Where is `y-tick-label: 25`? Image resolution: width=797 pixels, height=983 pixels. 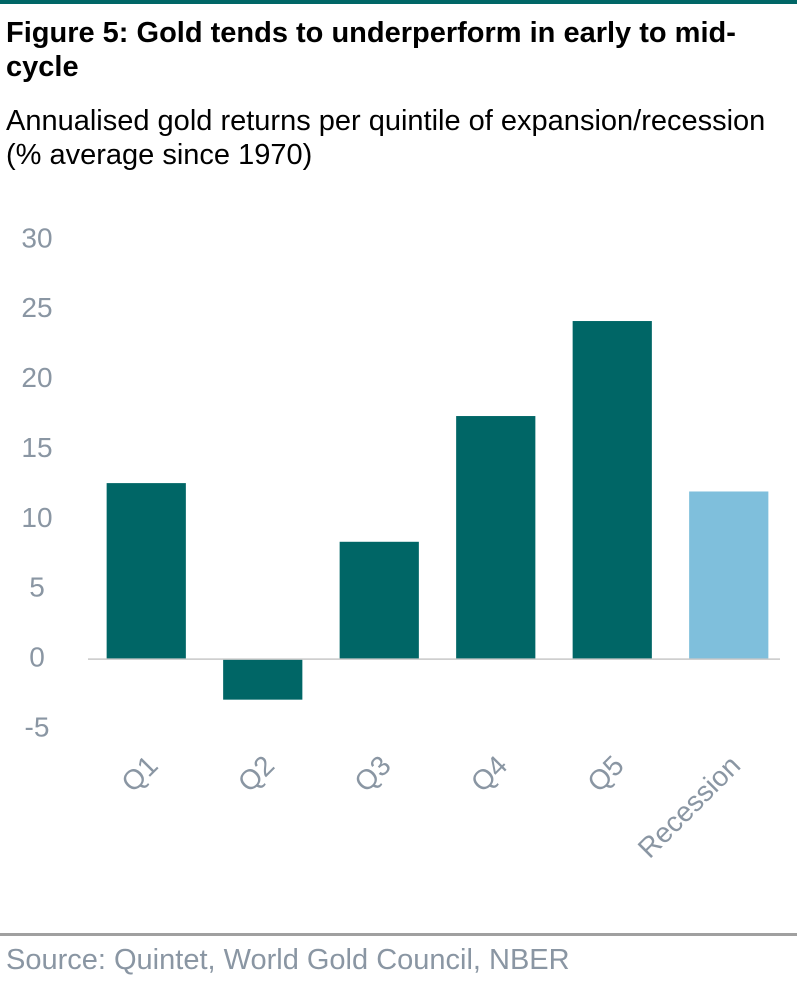
y-tick-label: 25 is located at coordinates (36, 307).